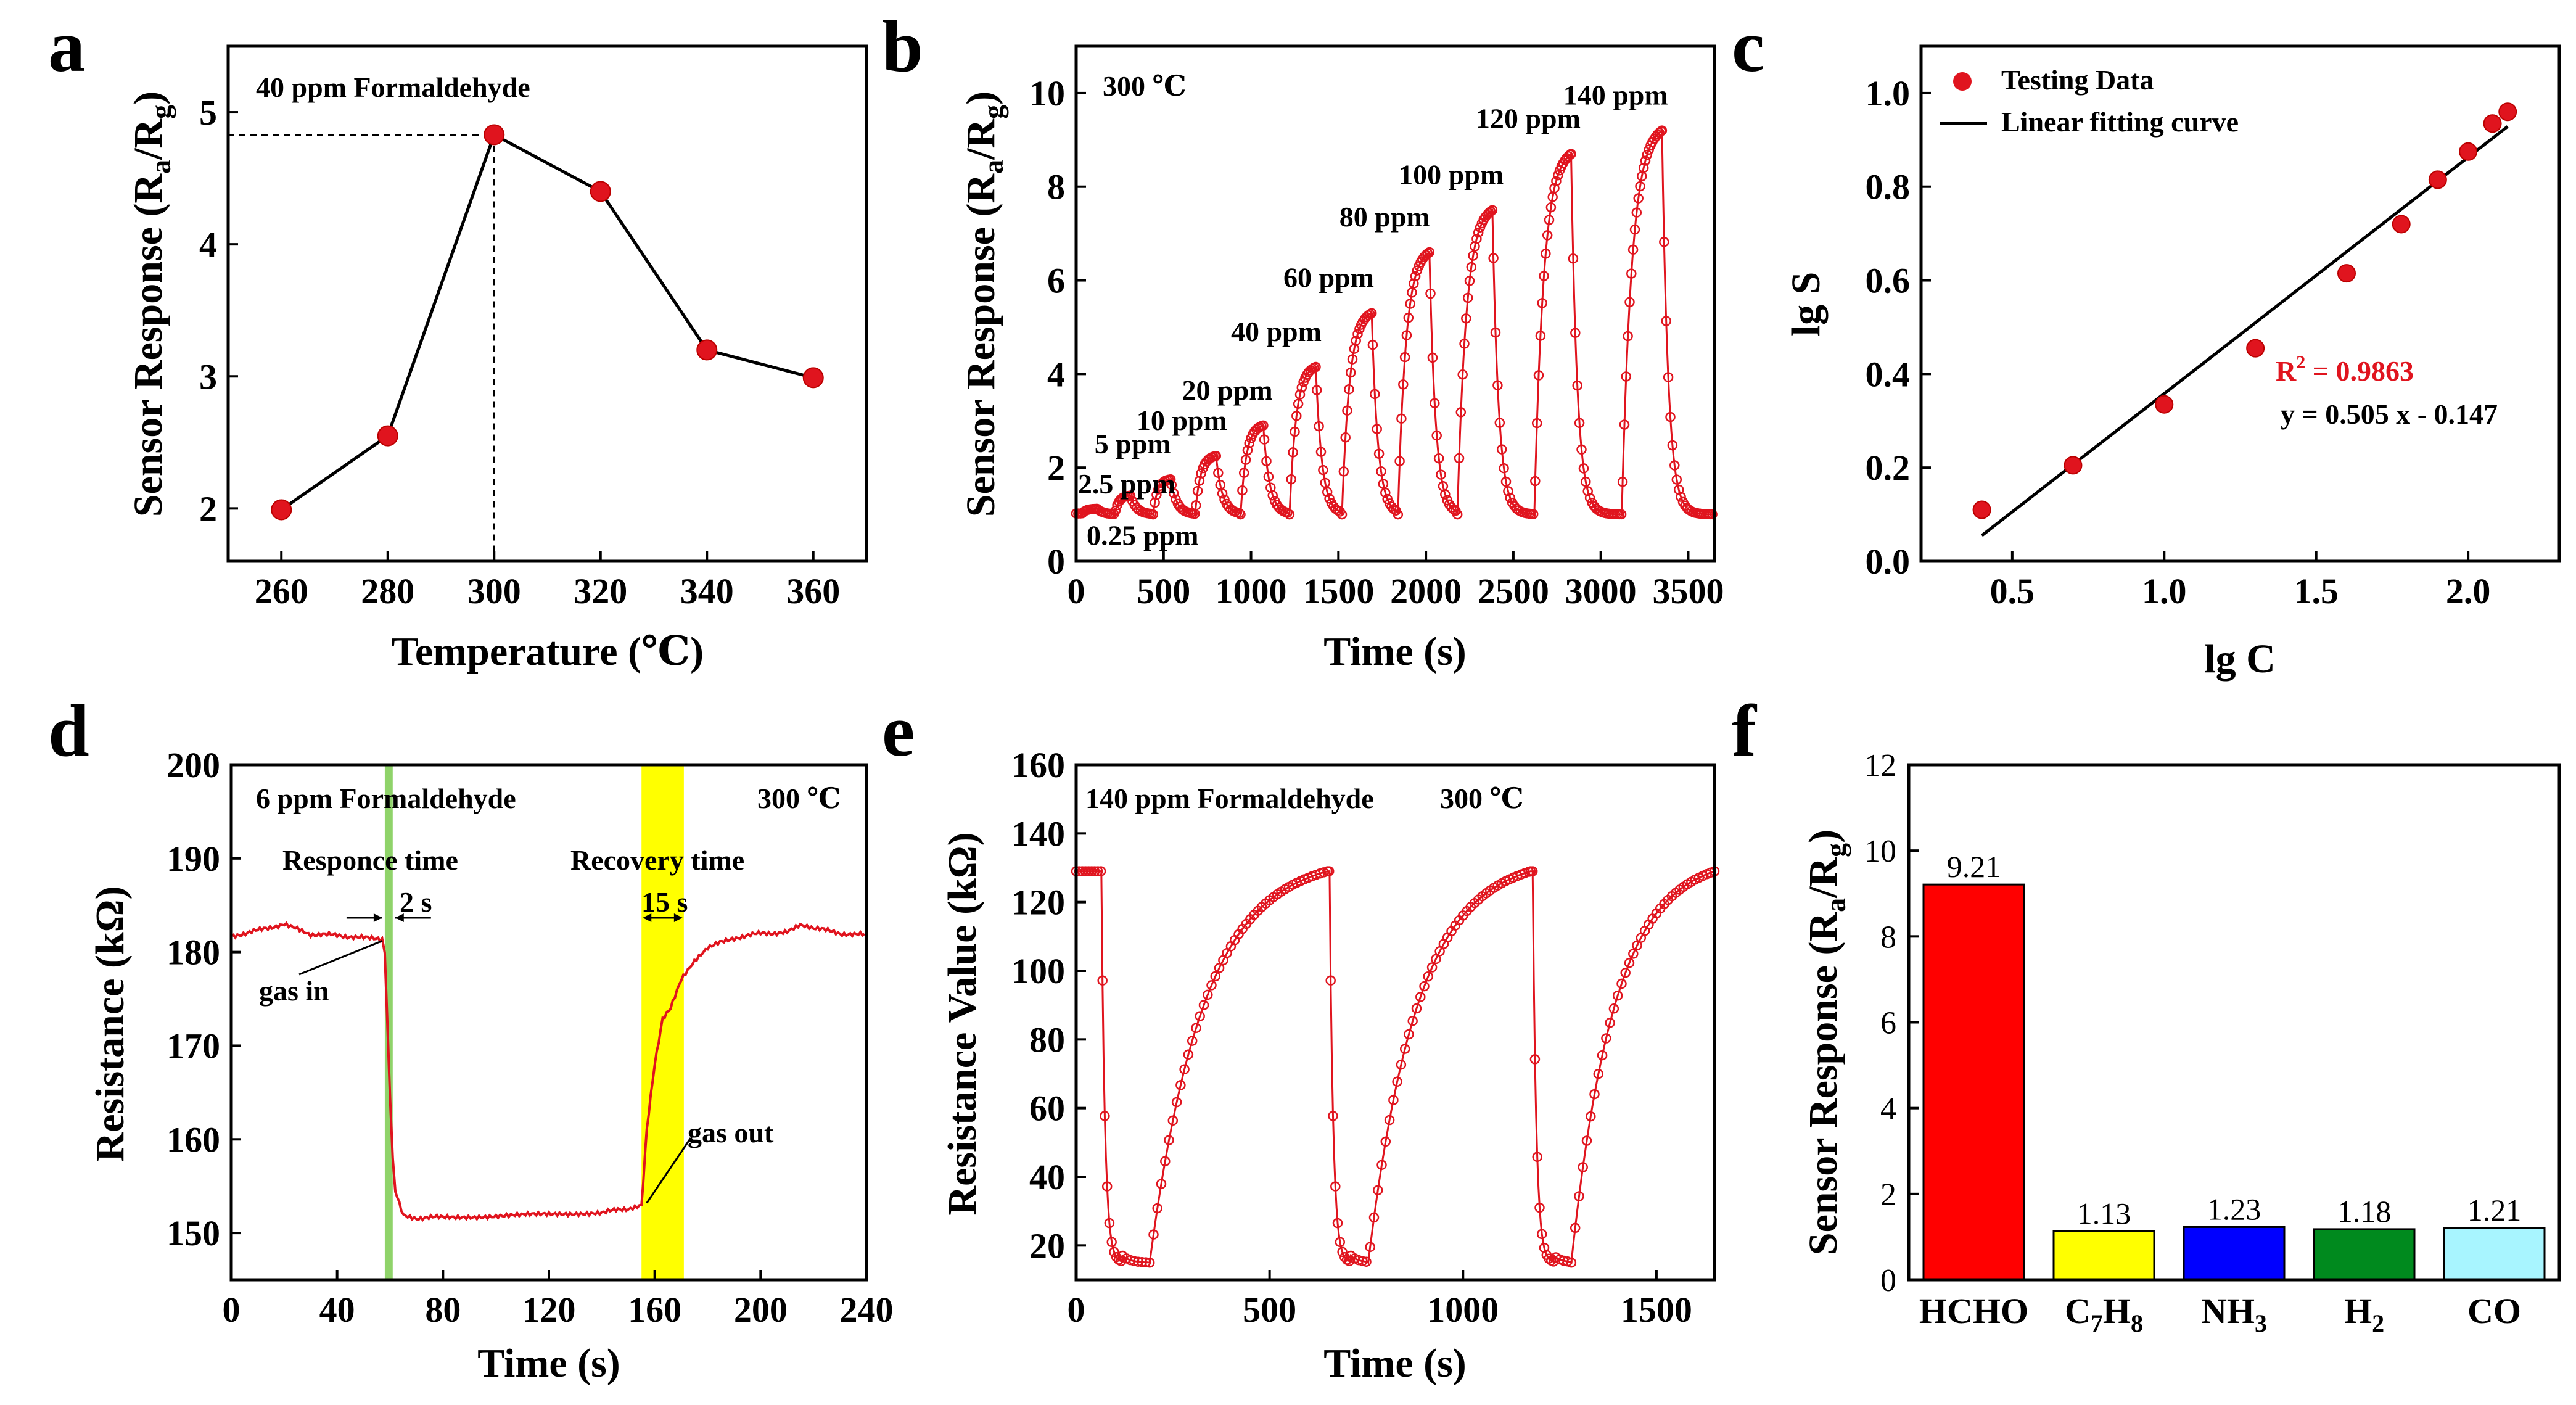  I want to click on chart-e-ylabel: Resistance Value (kΩ), so click(962, 1023).